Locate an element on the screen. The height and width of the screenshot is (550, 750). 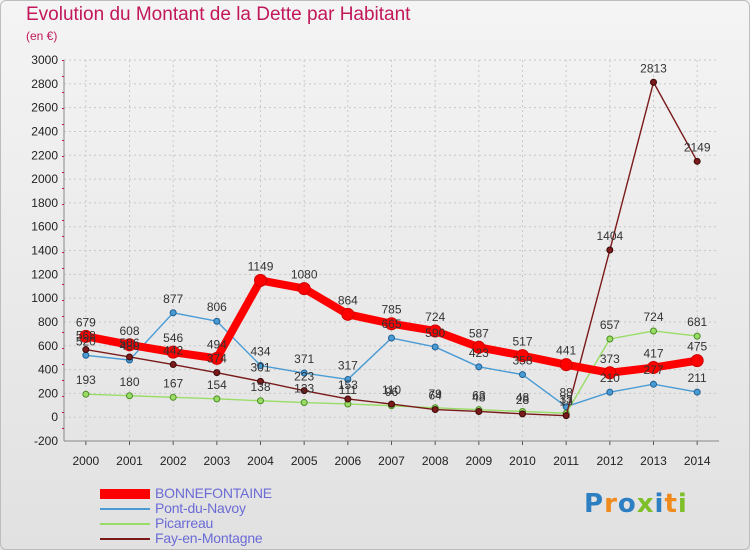
data-label: 123 is located at coordinates (304, 389).